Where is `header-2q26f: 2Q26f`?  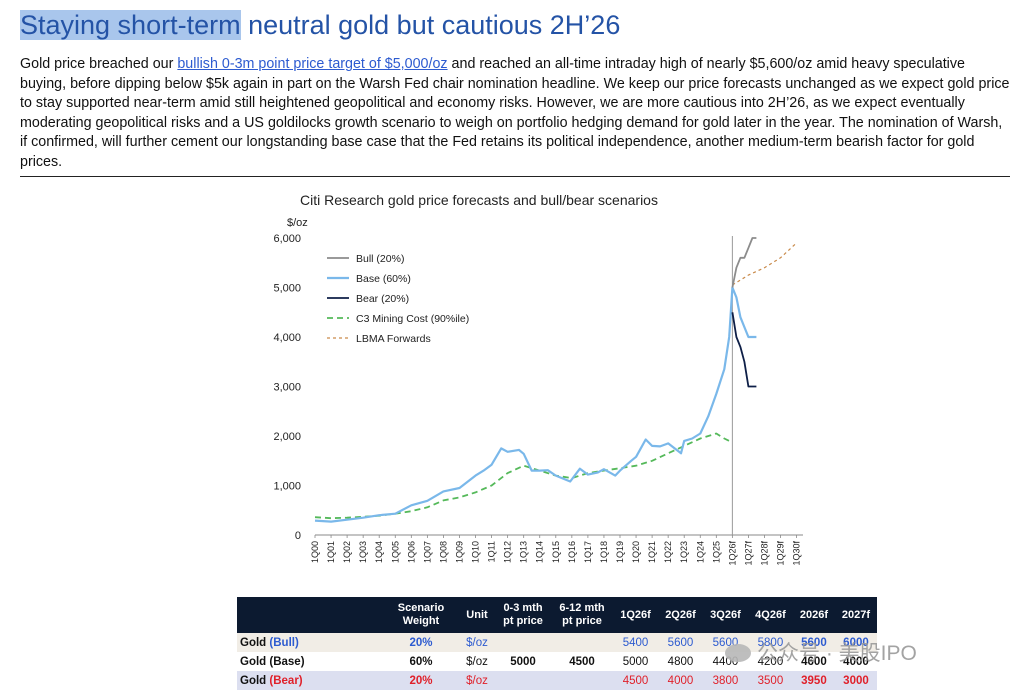 header-2q26f: 2Q26f is located at coordinates (680, 615).